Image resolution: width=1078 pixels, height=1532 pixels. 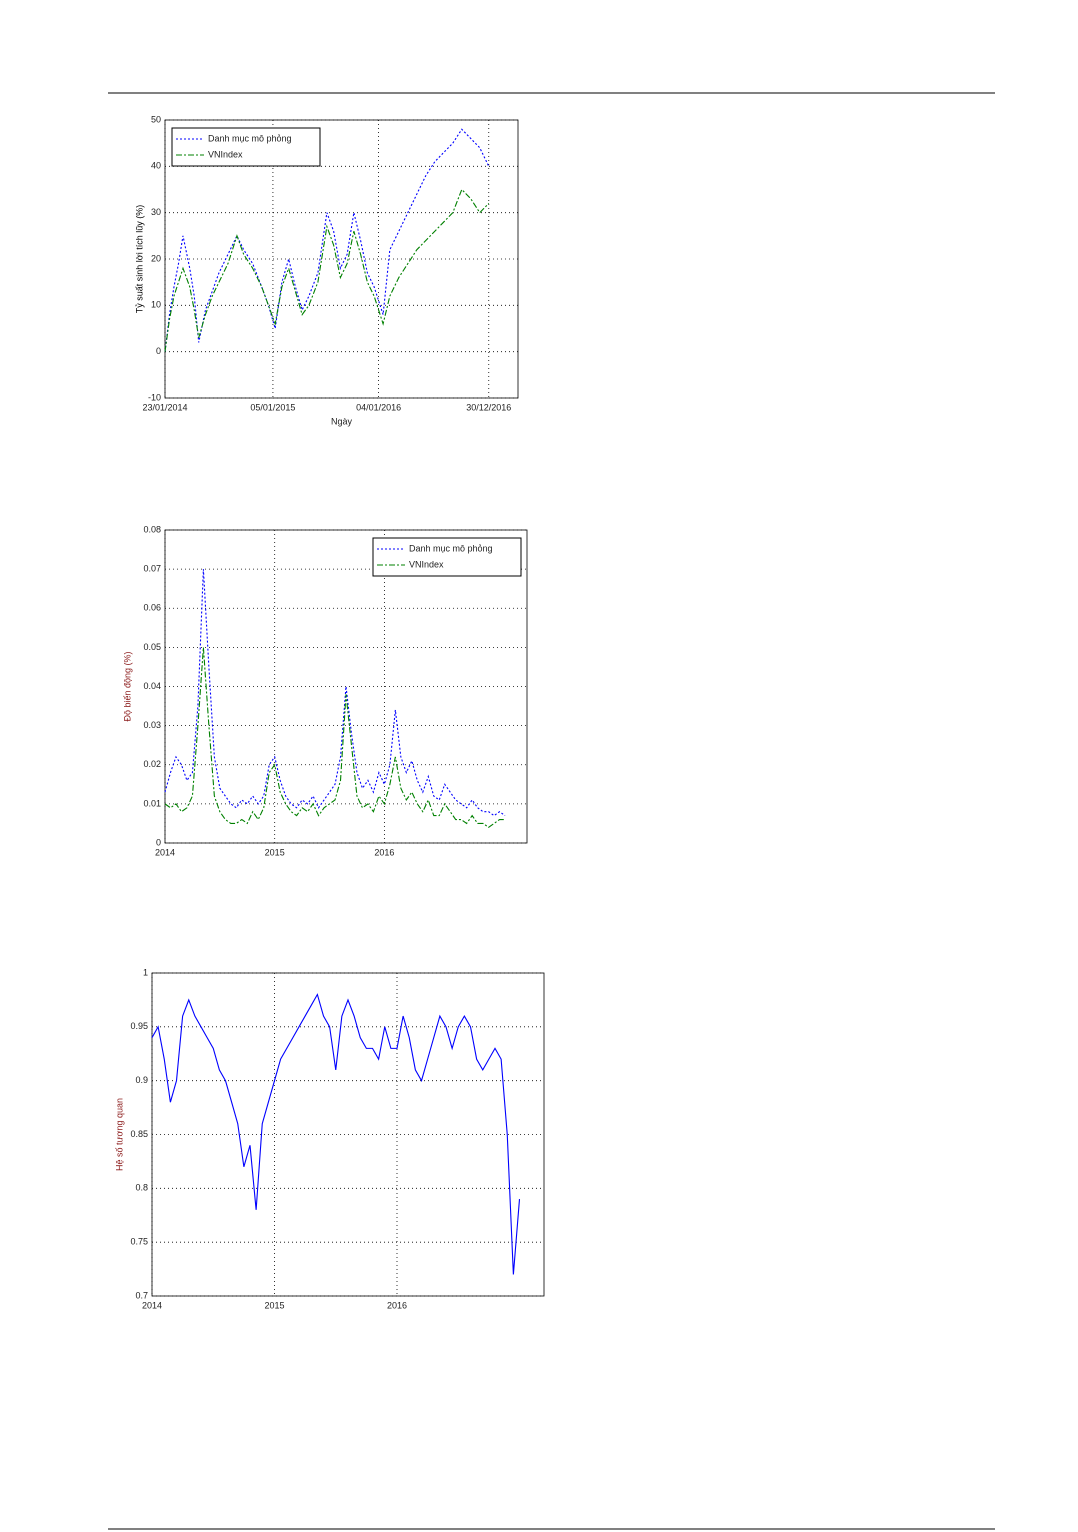 What do you see at coordinates (141, 1080) in the screenshot?
I see `y-tick-label: 0.9` at bounding box center [141, 1080].